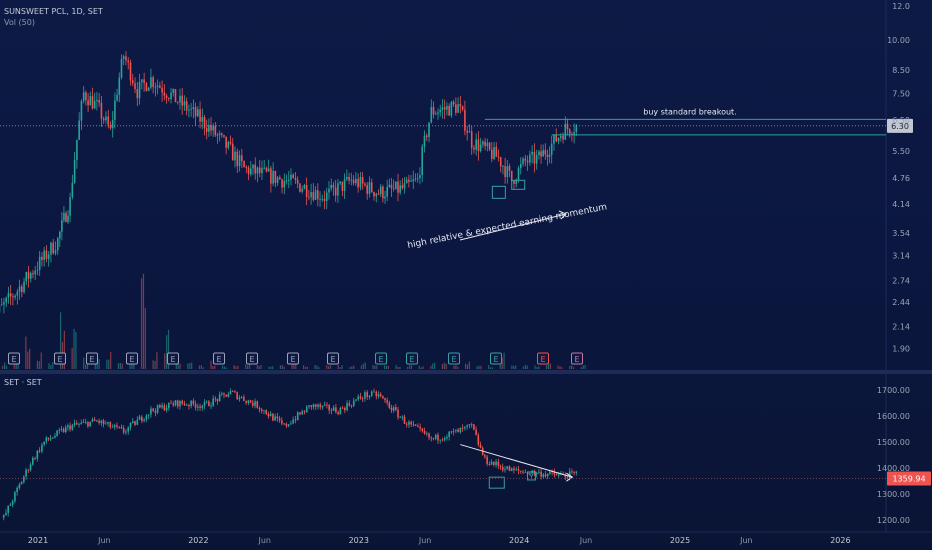 The image size is (932, 550). What do you see at coordinates (532, 476) in the screenshot?
I see `pattern-box-small` at bounding box center [532, 476].